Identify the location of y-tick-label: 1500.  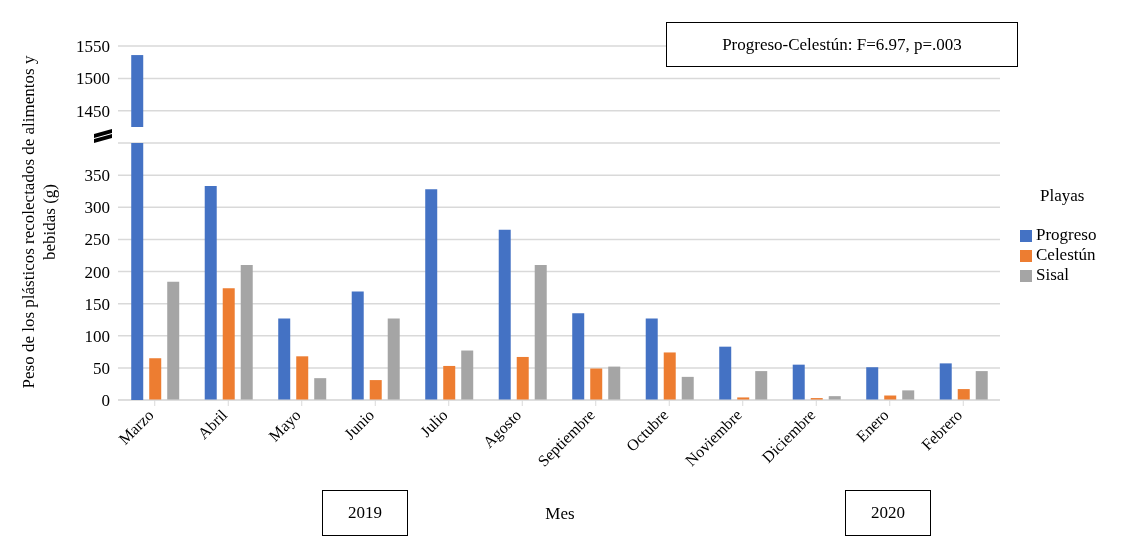
(93, 79).